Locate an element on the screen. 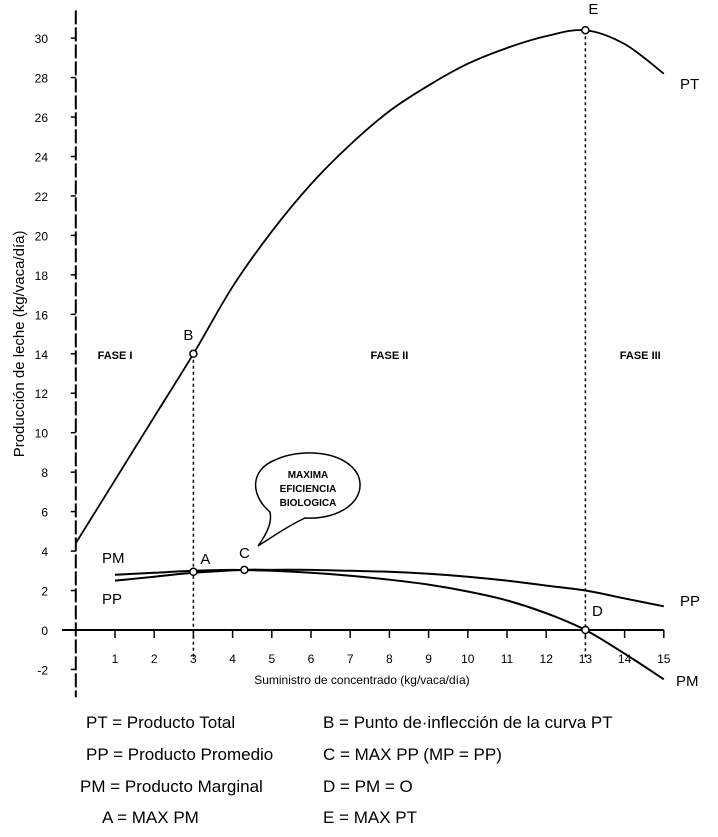 This screenshot has width=718, height=837. callout-text: BIOLOGICA is located at coordinates (308, 503).